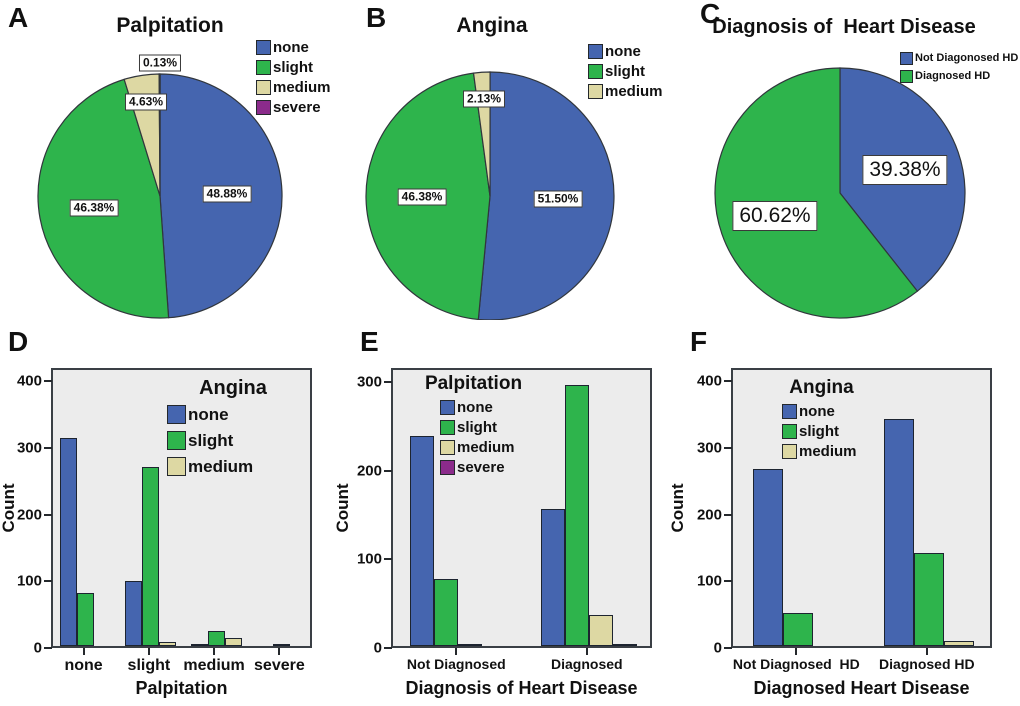  I want to click on legend-item-severe: severe, so click(293, 107).